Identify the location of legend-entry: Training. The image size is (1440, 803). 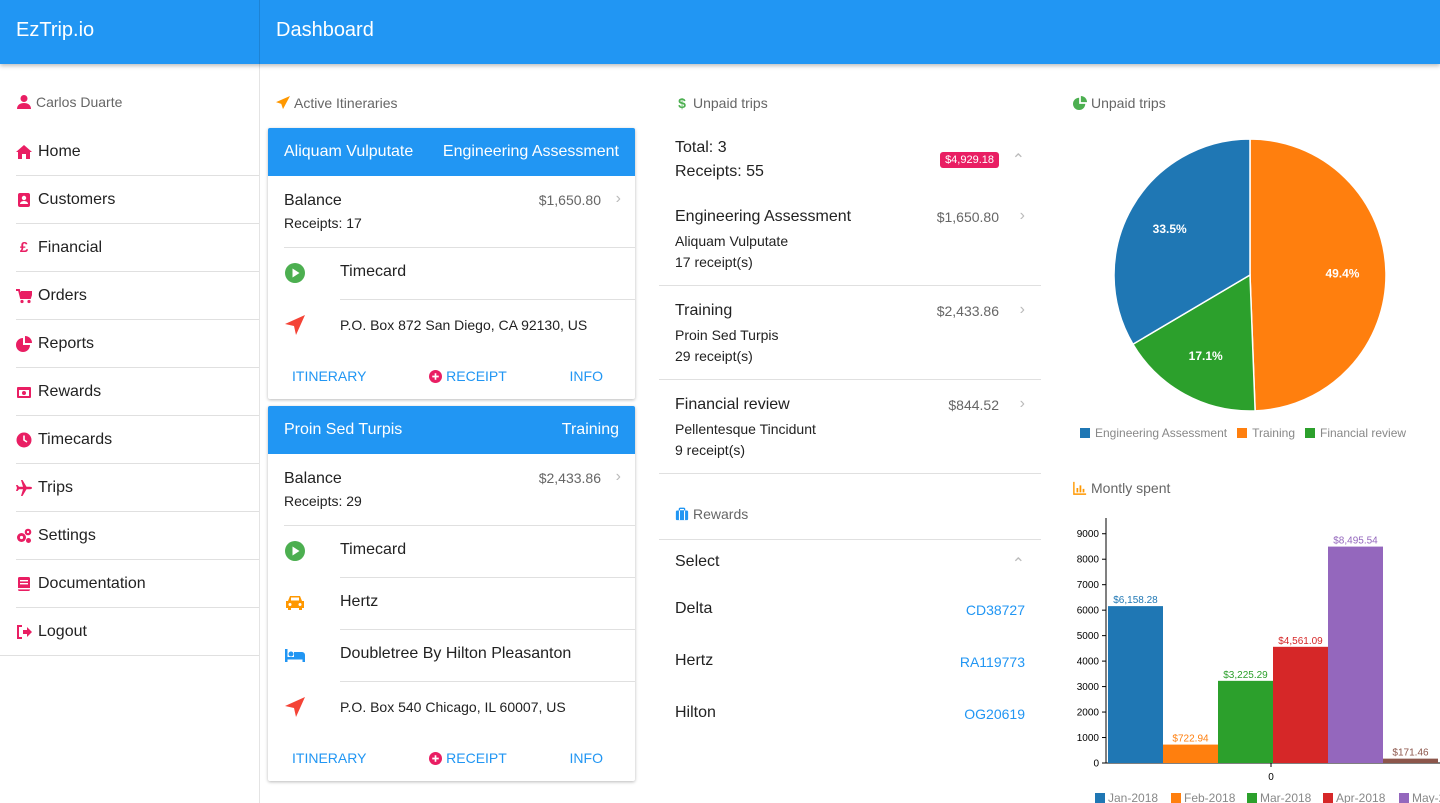
(1266, 433).